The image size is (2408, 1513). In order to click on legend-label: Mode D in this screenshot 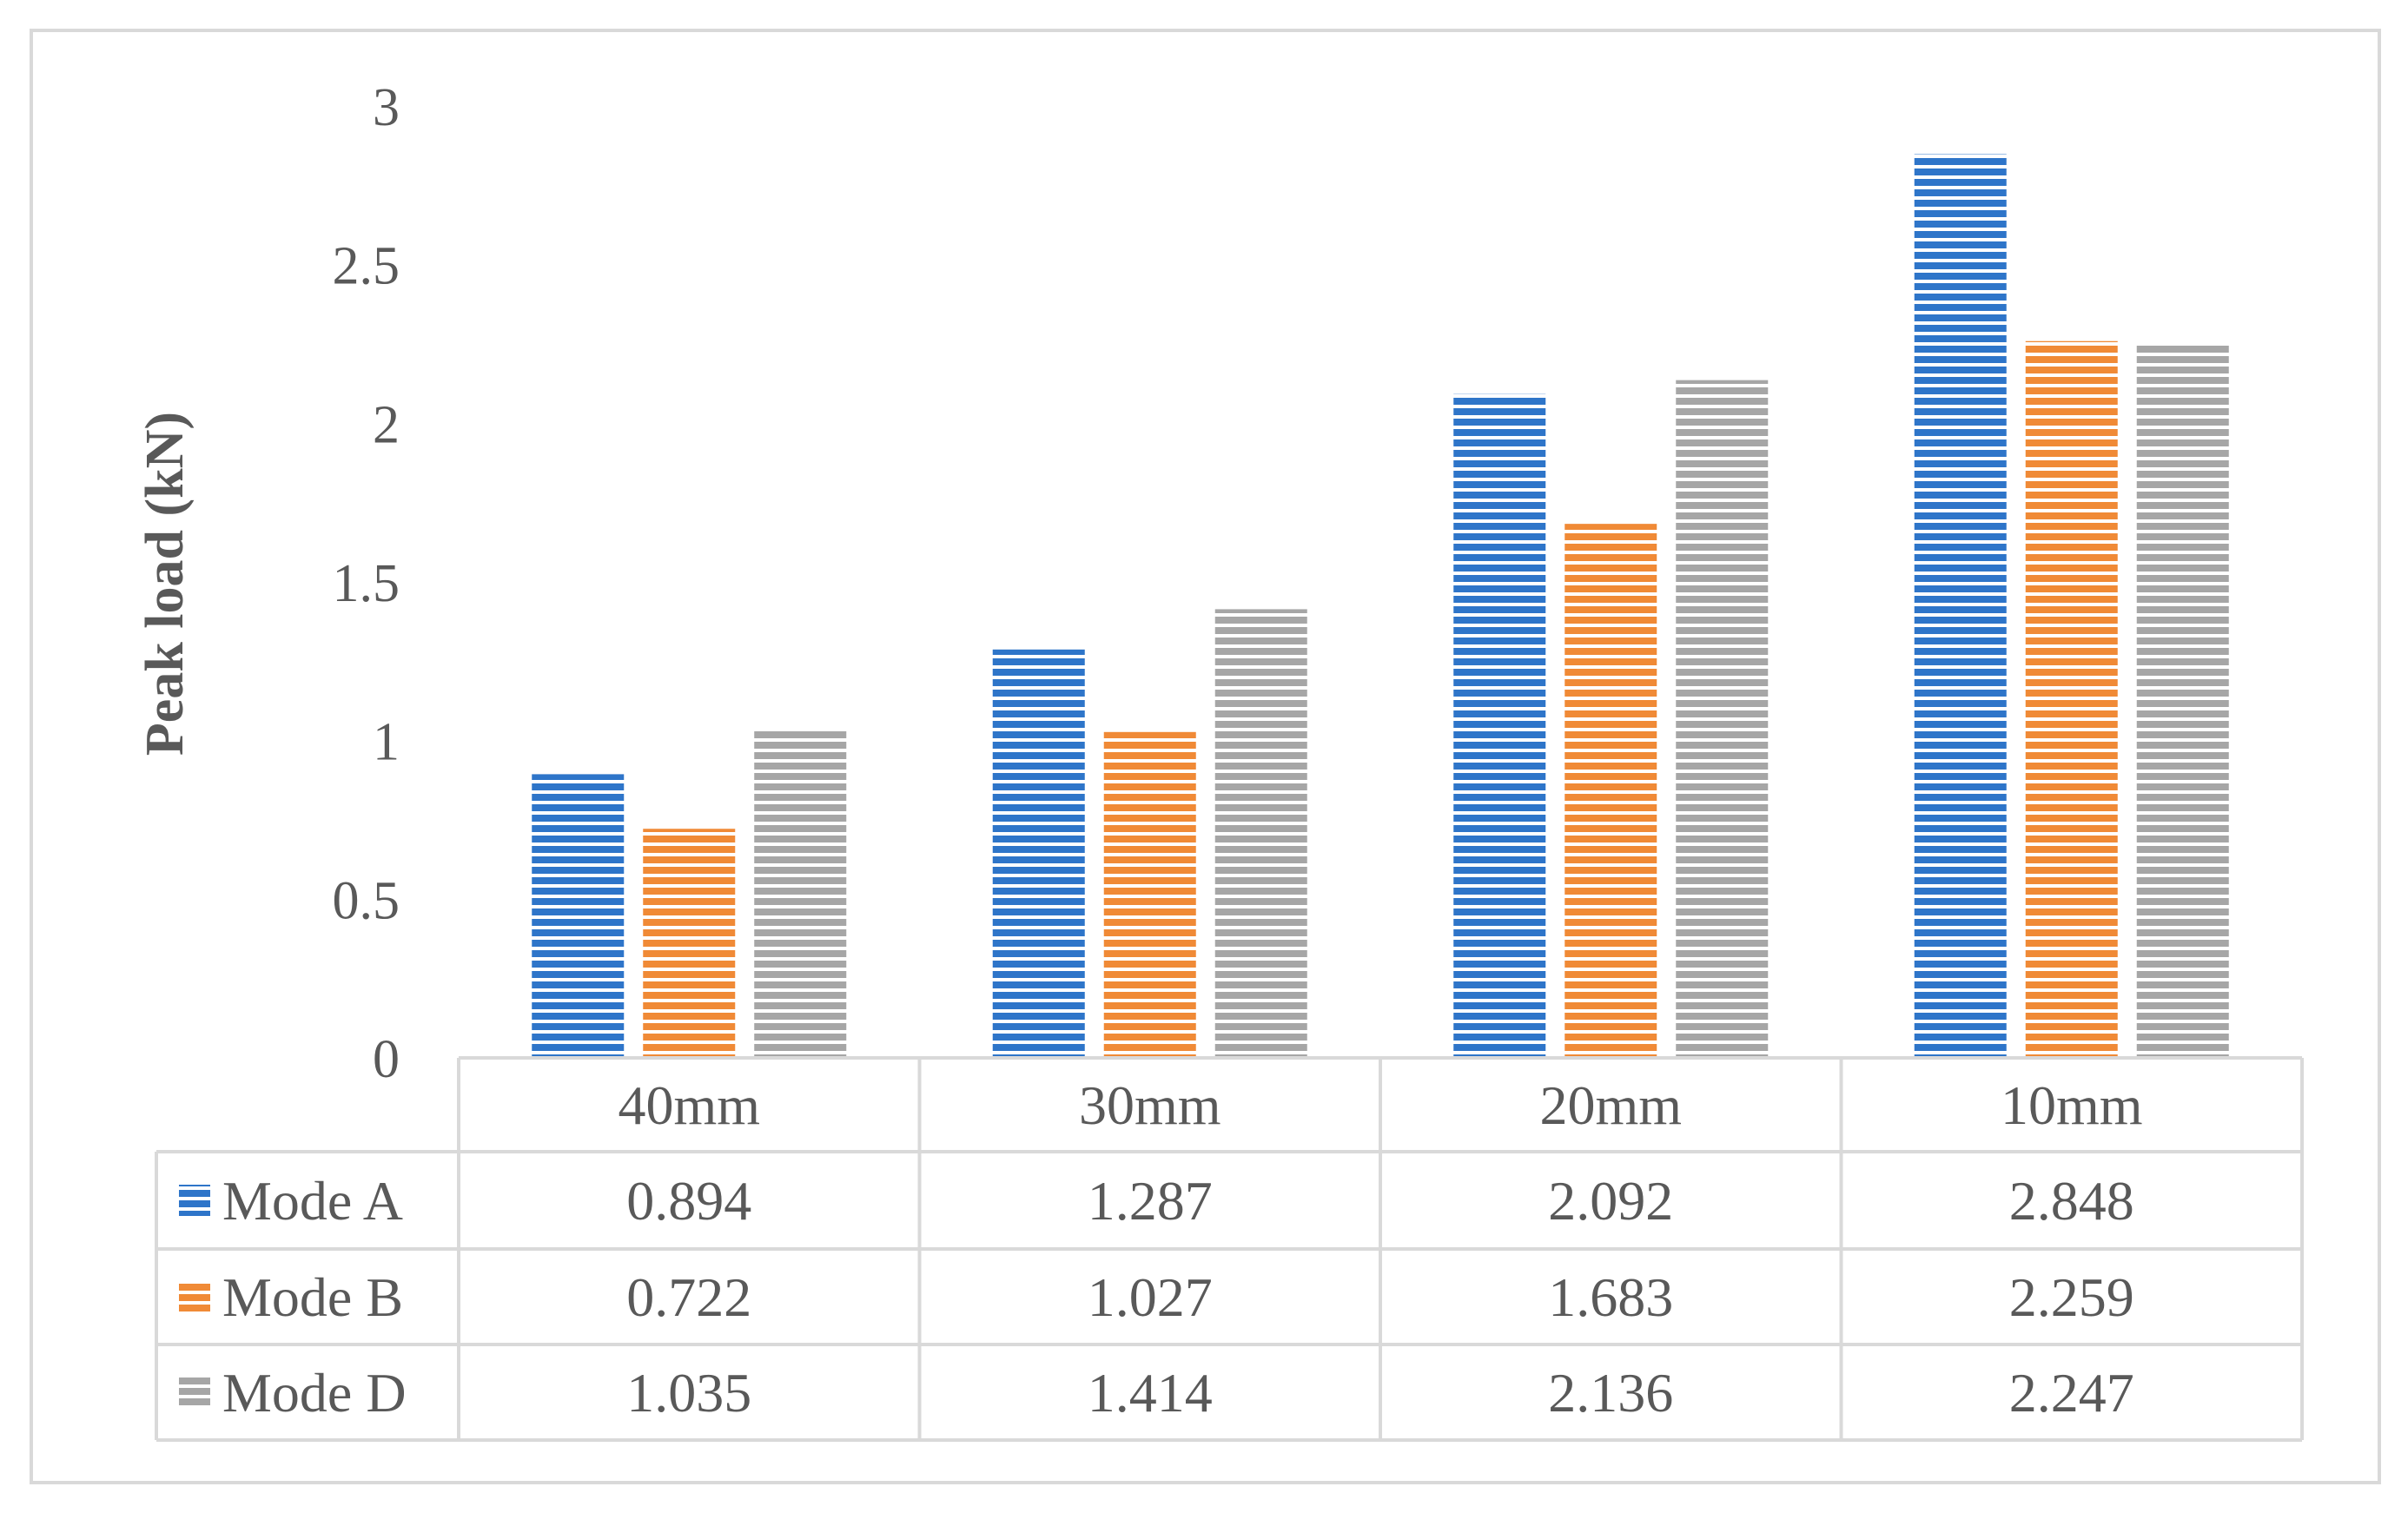, I will do `click(314, 1393)`.